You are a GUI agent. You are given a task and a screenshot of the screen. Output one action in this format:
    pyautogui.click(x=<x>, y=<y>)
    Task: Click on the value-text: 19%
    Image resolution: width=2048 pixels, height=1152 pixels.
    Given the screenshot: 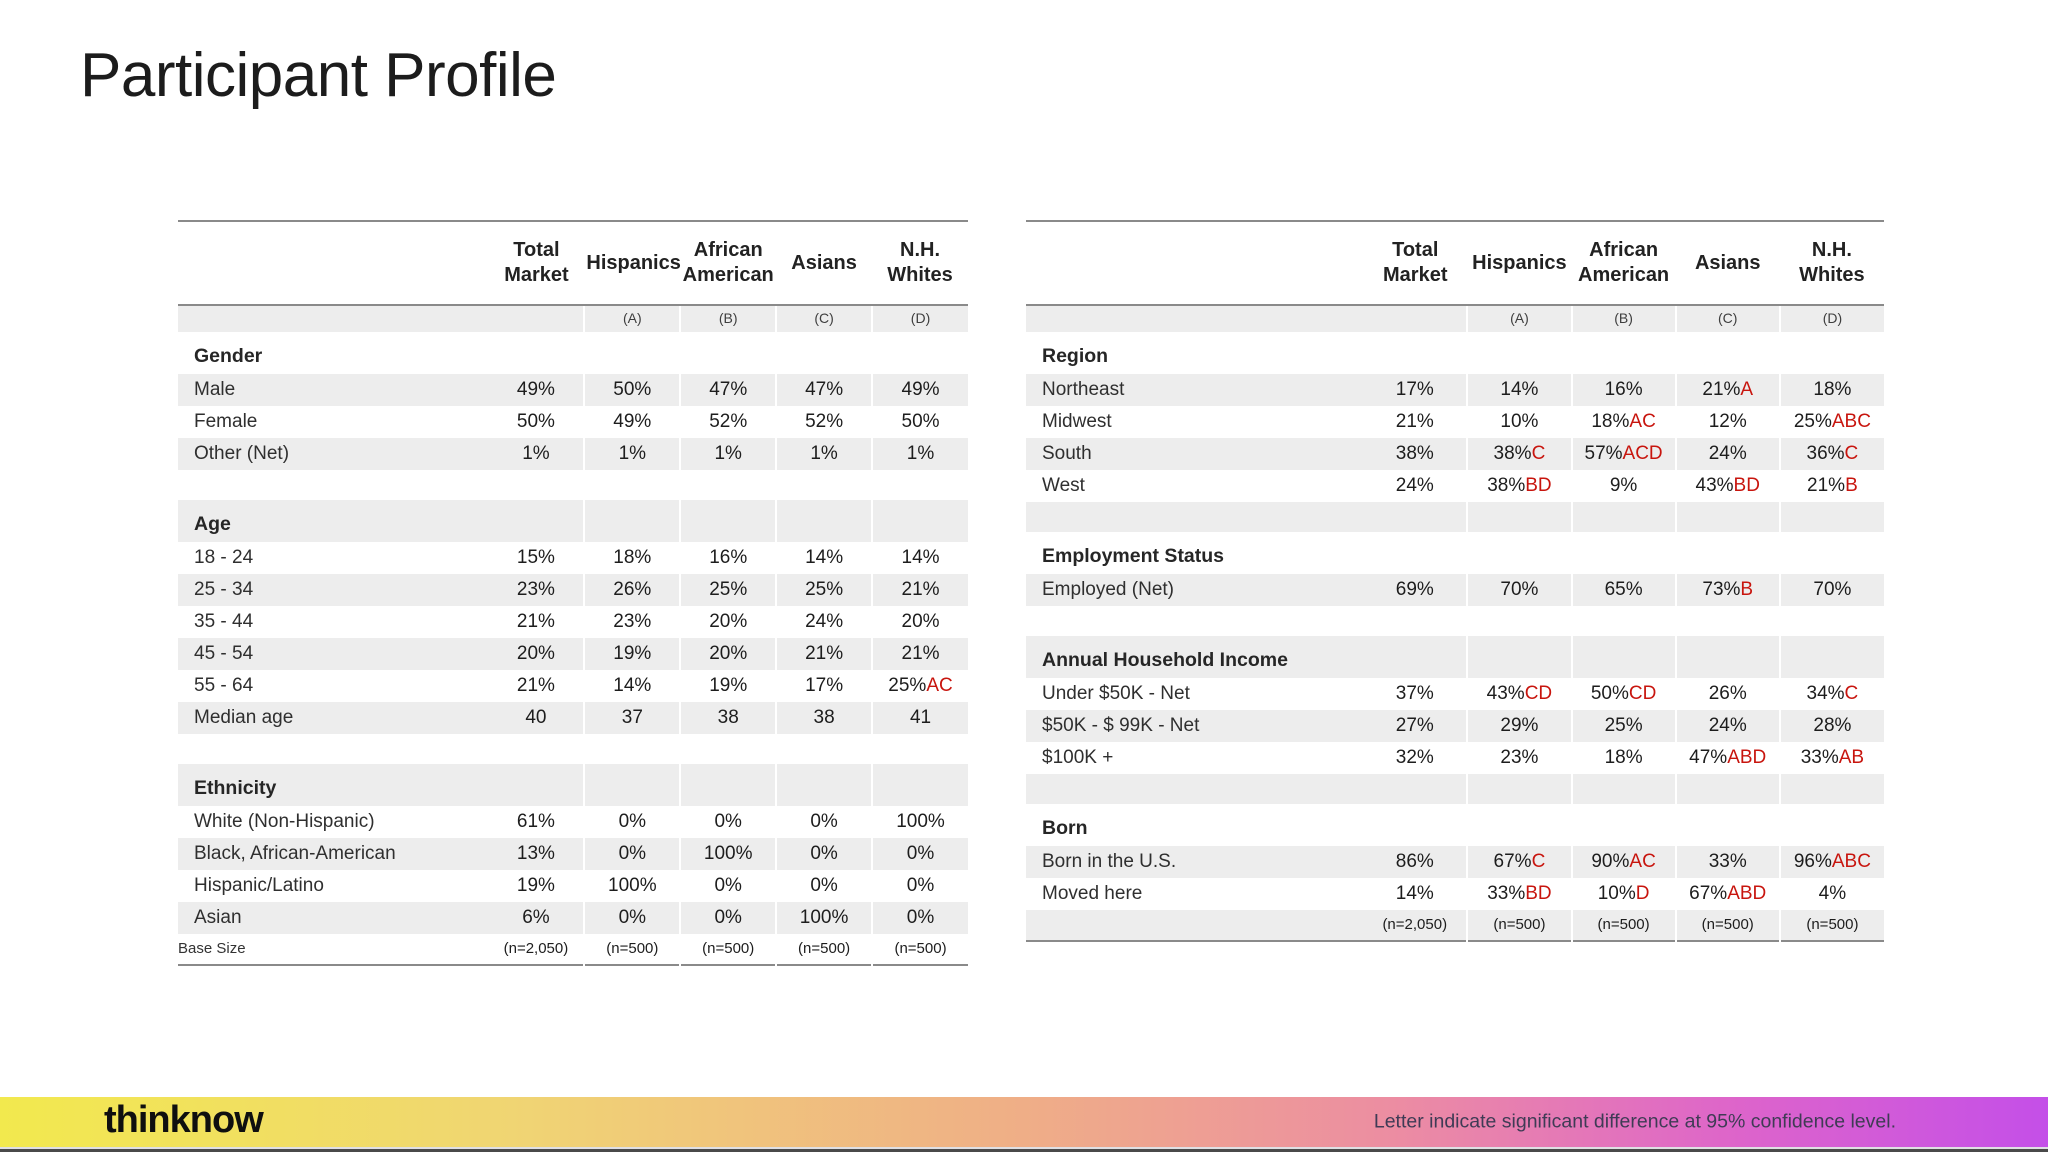 What is the action you would take?
    pyautogui.click(x=728, y=685)
    